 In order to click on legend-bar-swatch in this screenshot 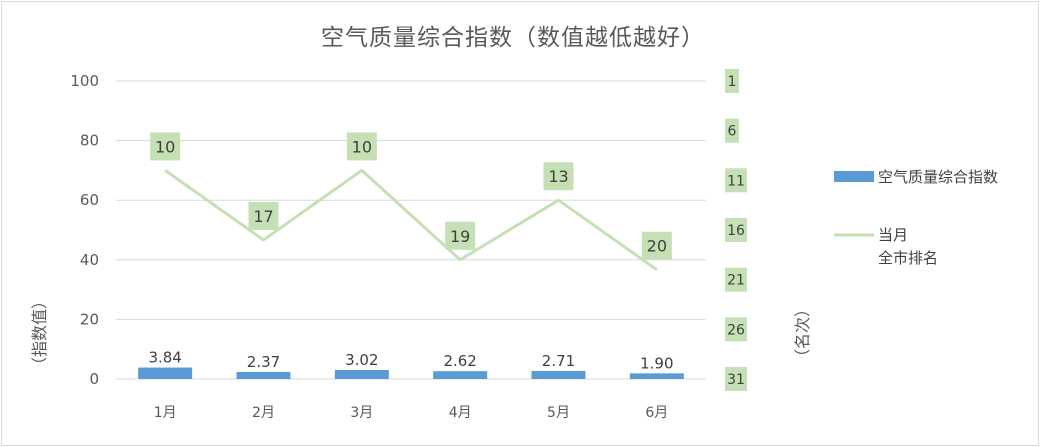, I will do `click(854, 176)`.